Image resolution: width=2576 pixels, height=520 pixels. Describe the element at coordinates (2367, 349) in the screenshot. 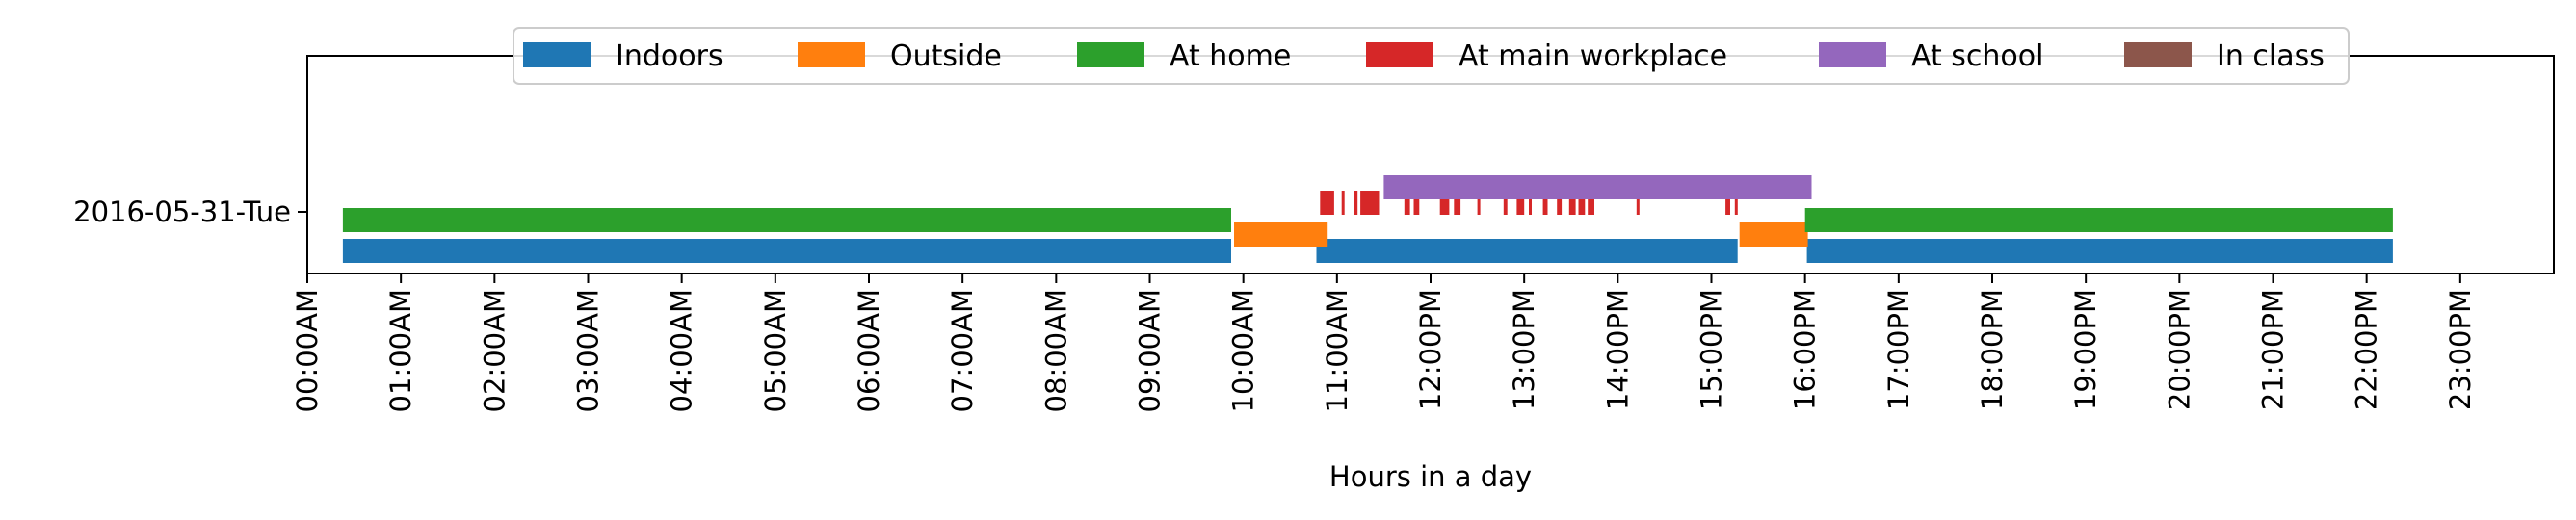

I see `x-tick-label: 22:00PM` at that location.